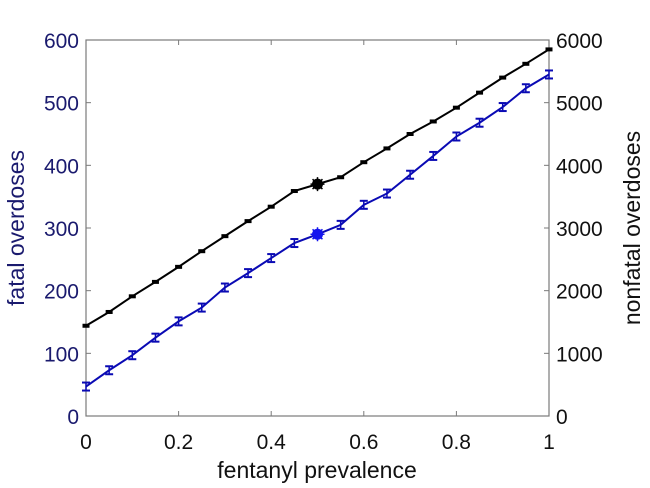 This screenshot has height=488, width=650. What do you see at coordinates (632, 228) in the screenshot?
I see `right-y-axis-title: nonfatal overdoses` at bounding box center [632, 228].